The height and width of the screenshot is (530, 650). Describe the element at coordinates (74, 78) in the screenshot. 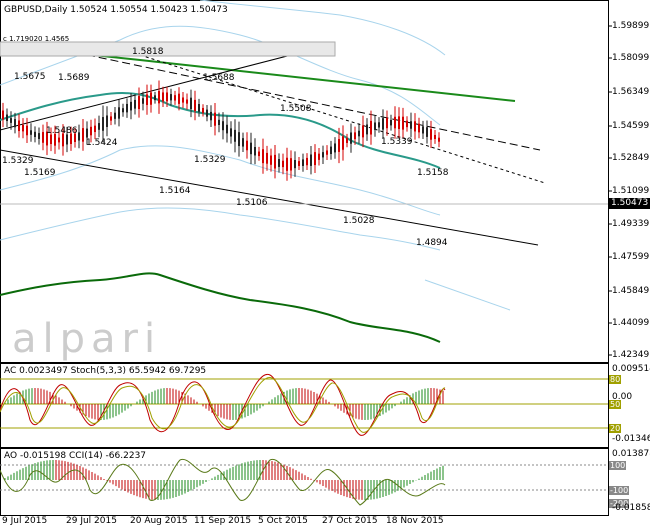

I see `price-label: 1.5689` at that location.